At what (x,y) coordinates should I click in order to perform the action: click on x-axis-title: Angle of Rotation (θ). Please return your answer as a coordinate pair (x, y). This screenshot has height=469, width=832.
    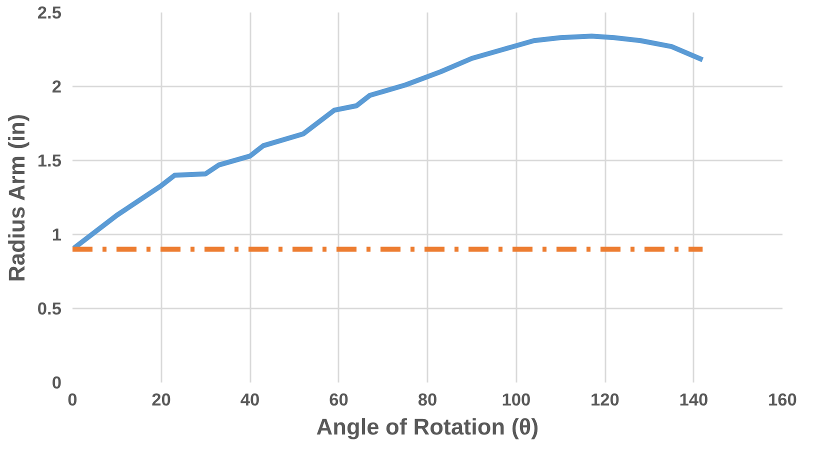
    Looking at the image, I should click on (427, 427).